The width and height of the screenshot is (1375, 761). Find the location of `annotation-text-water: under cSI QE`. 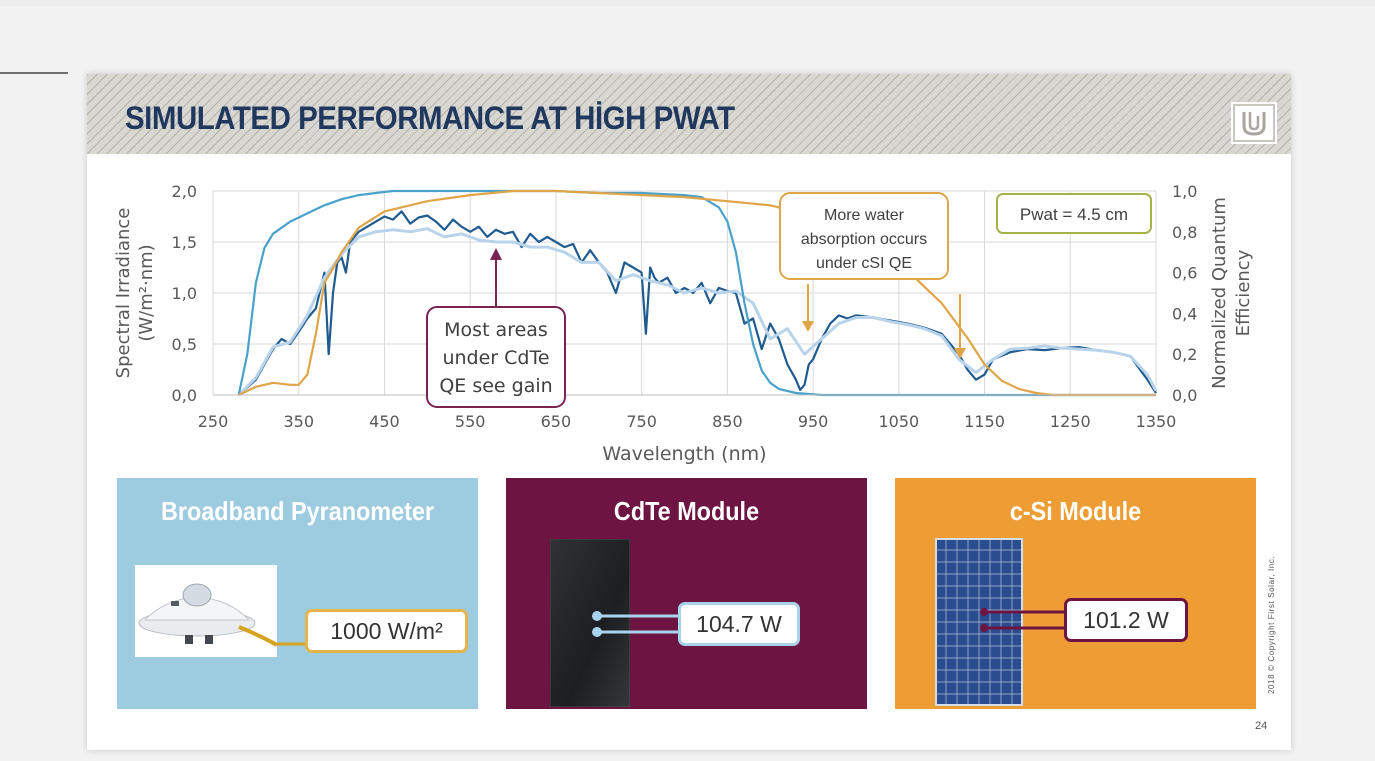

annotation-text-water: under cSI QE is located at coordinates (864, 263).